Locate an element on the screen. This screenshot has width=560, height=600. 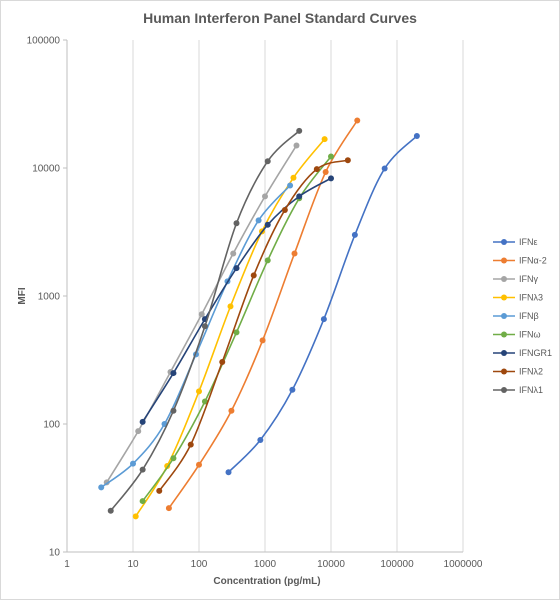
y-tick-label: 100000 is located at coordinates (44, 41).